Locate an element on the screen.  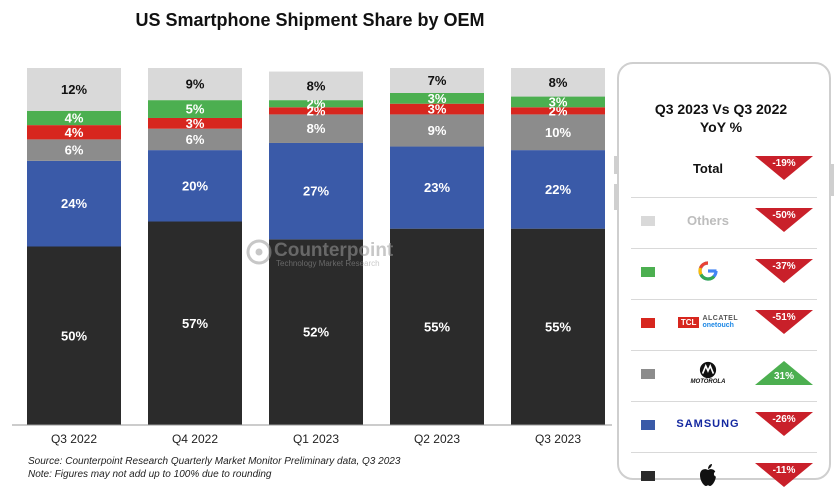
data-label-google: 3% is located at coordinates (558, 101).